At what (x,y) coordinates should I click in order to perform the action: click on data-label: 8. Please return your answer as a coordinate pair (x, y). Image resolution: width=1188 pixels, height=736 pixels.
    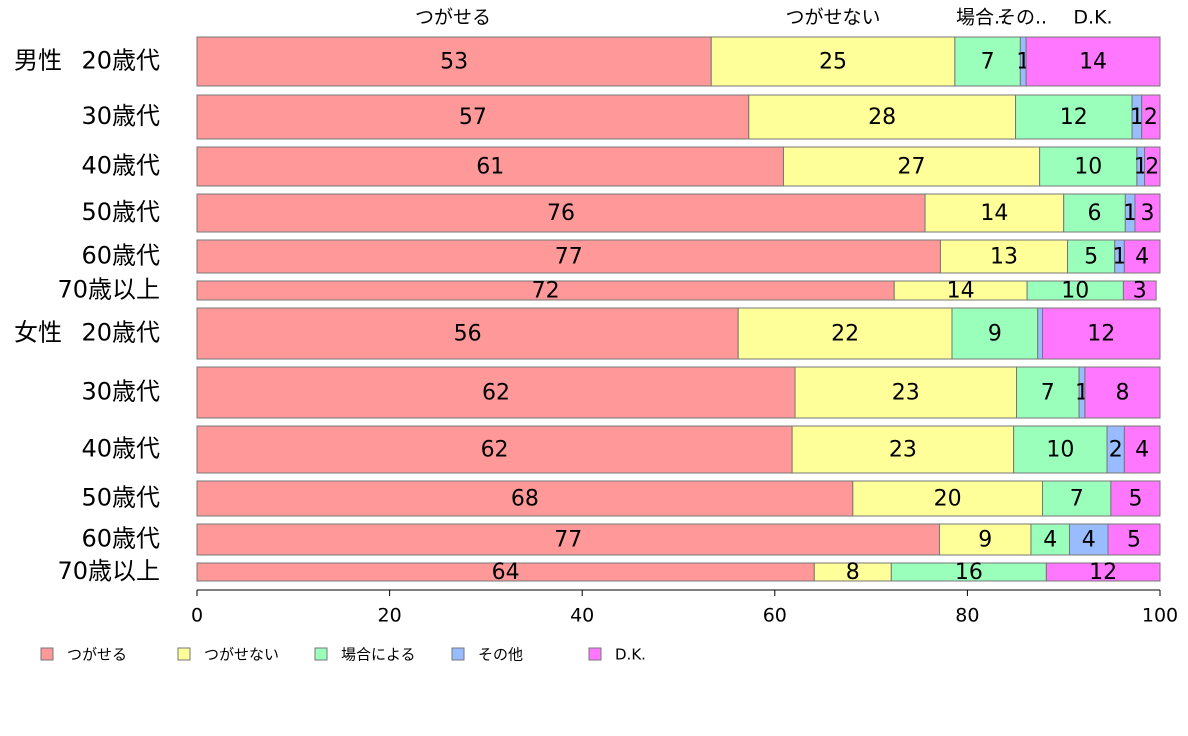
    Looking at the image, I should click on (1122, 393).